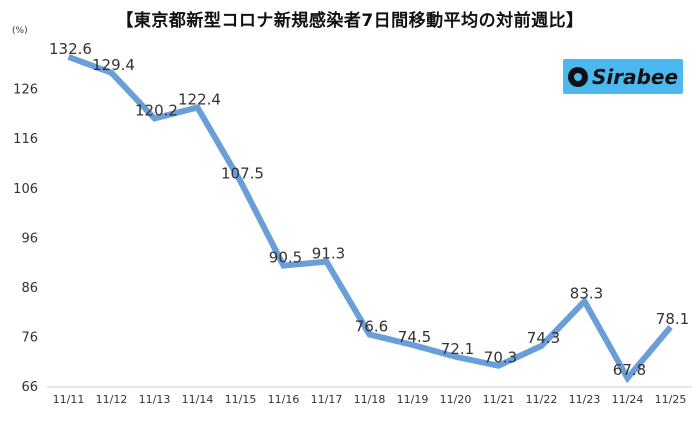  I want to click on data-label: 78.1, so click(672, 319).